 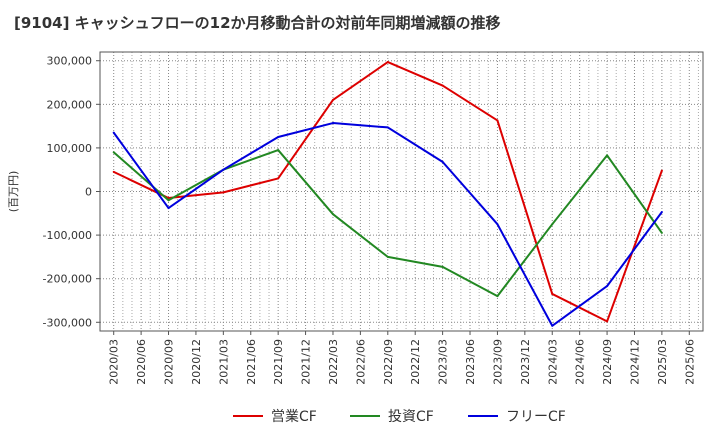 I want to click on x-tick-label: 2020/12, so click(x=196, y=362).